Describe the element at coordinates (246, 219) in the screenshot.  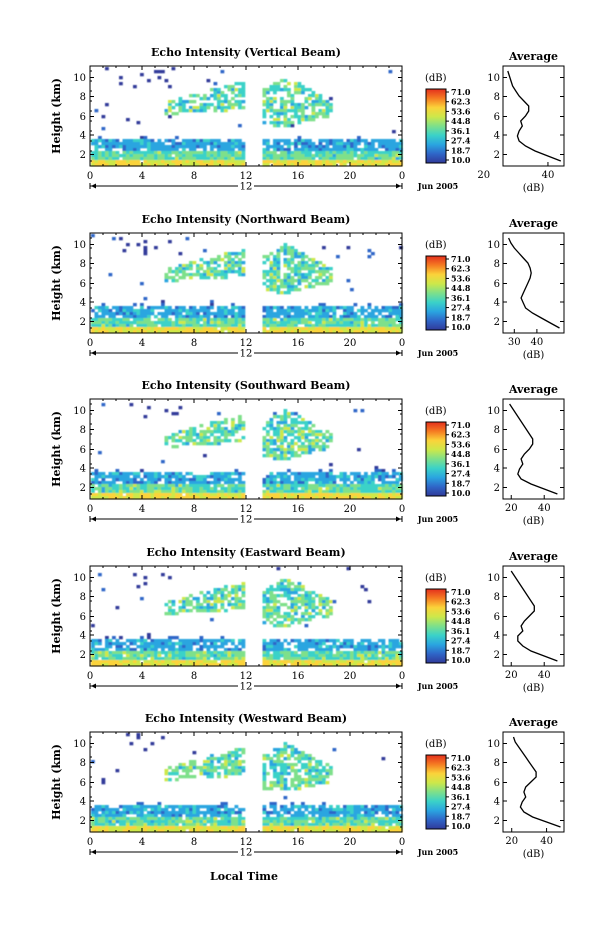
I see `panel-title: Echo Intensity (Northward Beam)` at that location.